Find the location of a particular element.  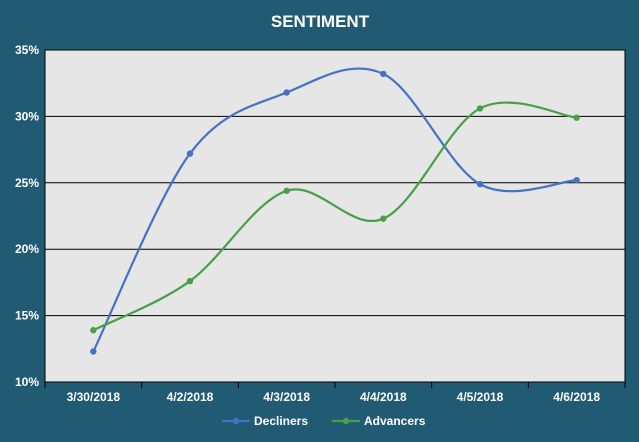

x-tick-label: 3/30/2018 is located at coordinates (94, 397).